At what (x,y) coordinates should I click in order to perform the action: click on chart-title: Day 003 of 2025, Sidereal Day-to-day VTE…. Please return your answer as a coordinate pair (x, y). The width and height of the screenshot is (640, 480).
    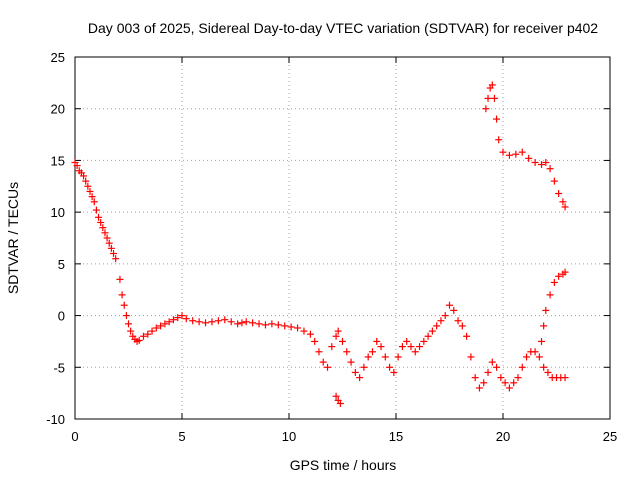
    Looking at the image, I should click on (343, 28).